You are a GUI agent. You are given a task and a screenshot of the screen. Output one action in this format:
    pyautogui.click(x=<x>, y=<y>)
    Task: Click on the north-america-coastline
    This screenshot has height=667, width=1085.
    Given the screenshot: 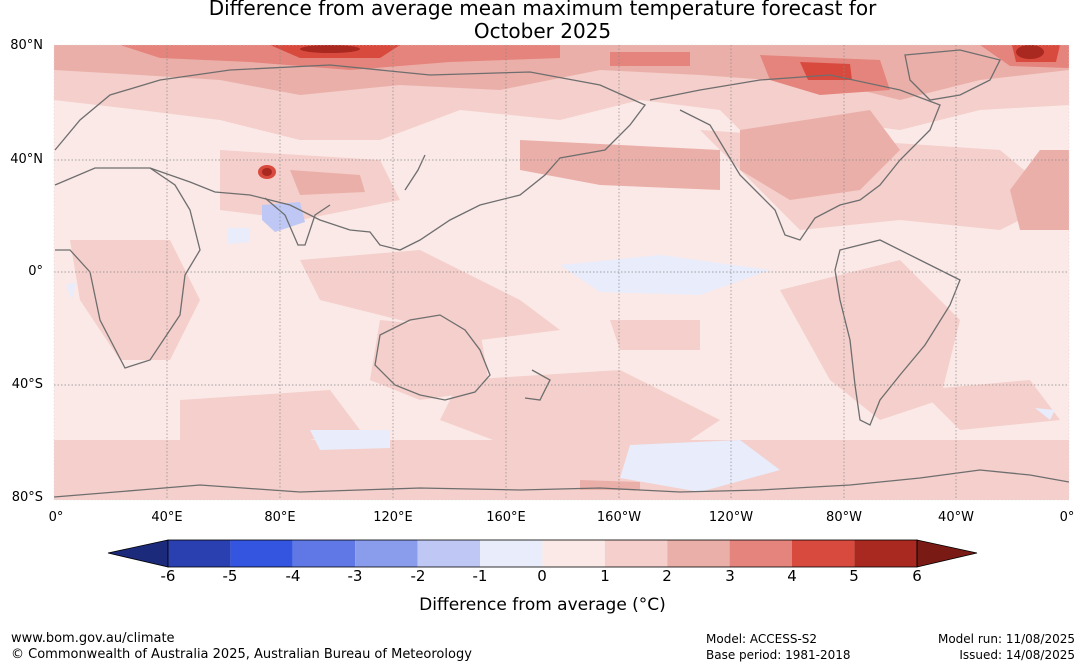 What is the action you would take?
    pyautogui.click(x=795, y=157)
    